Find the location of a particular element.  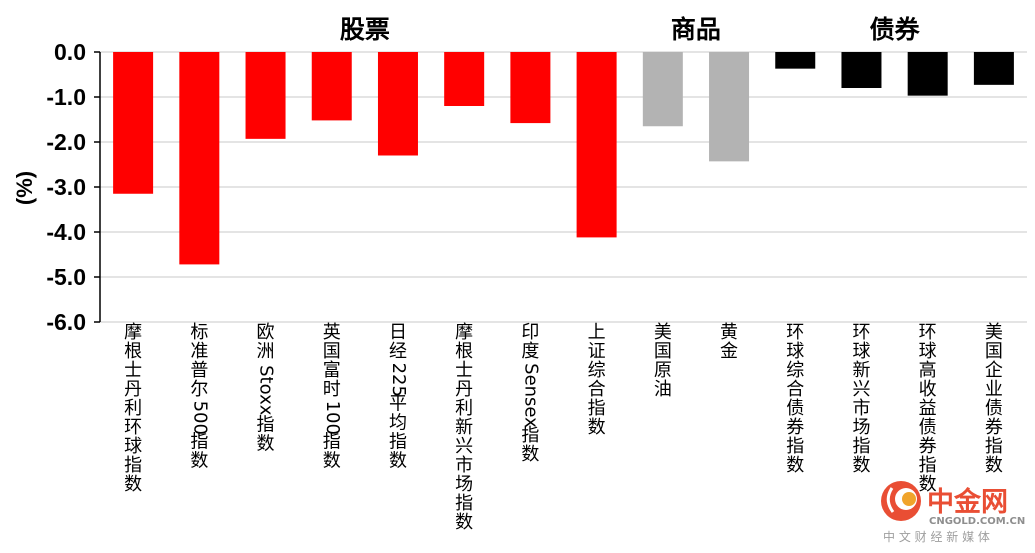

category-label-part: 100 is located at coordinates (332, 418).